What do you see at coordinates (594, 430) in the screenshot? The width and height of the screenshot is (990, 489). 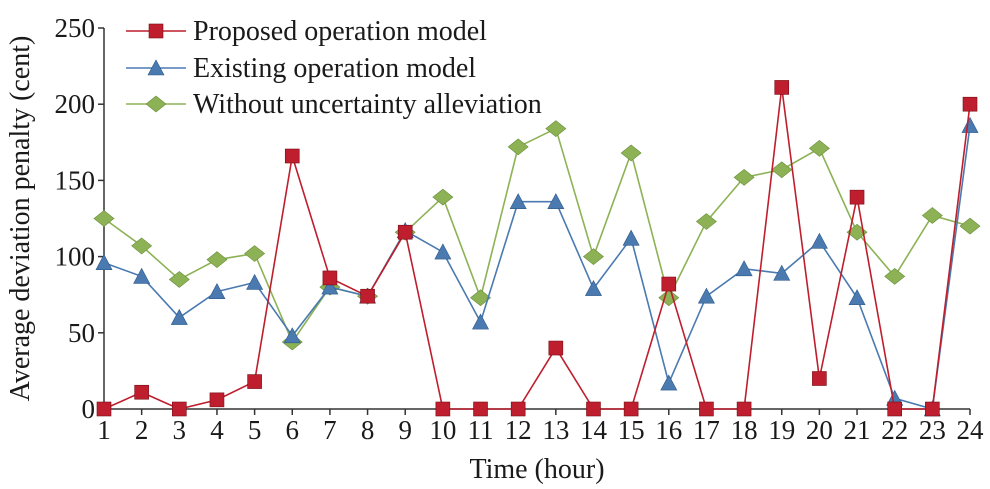 I see `x-tick-label: 14` at bounding box center [594, 430].